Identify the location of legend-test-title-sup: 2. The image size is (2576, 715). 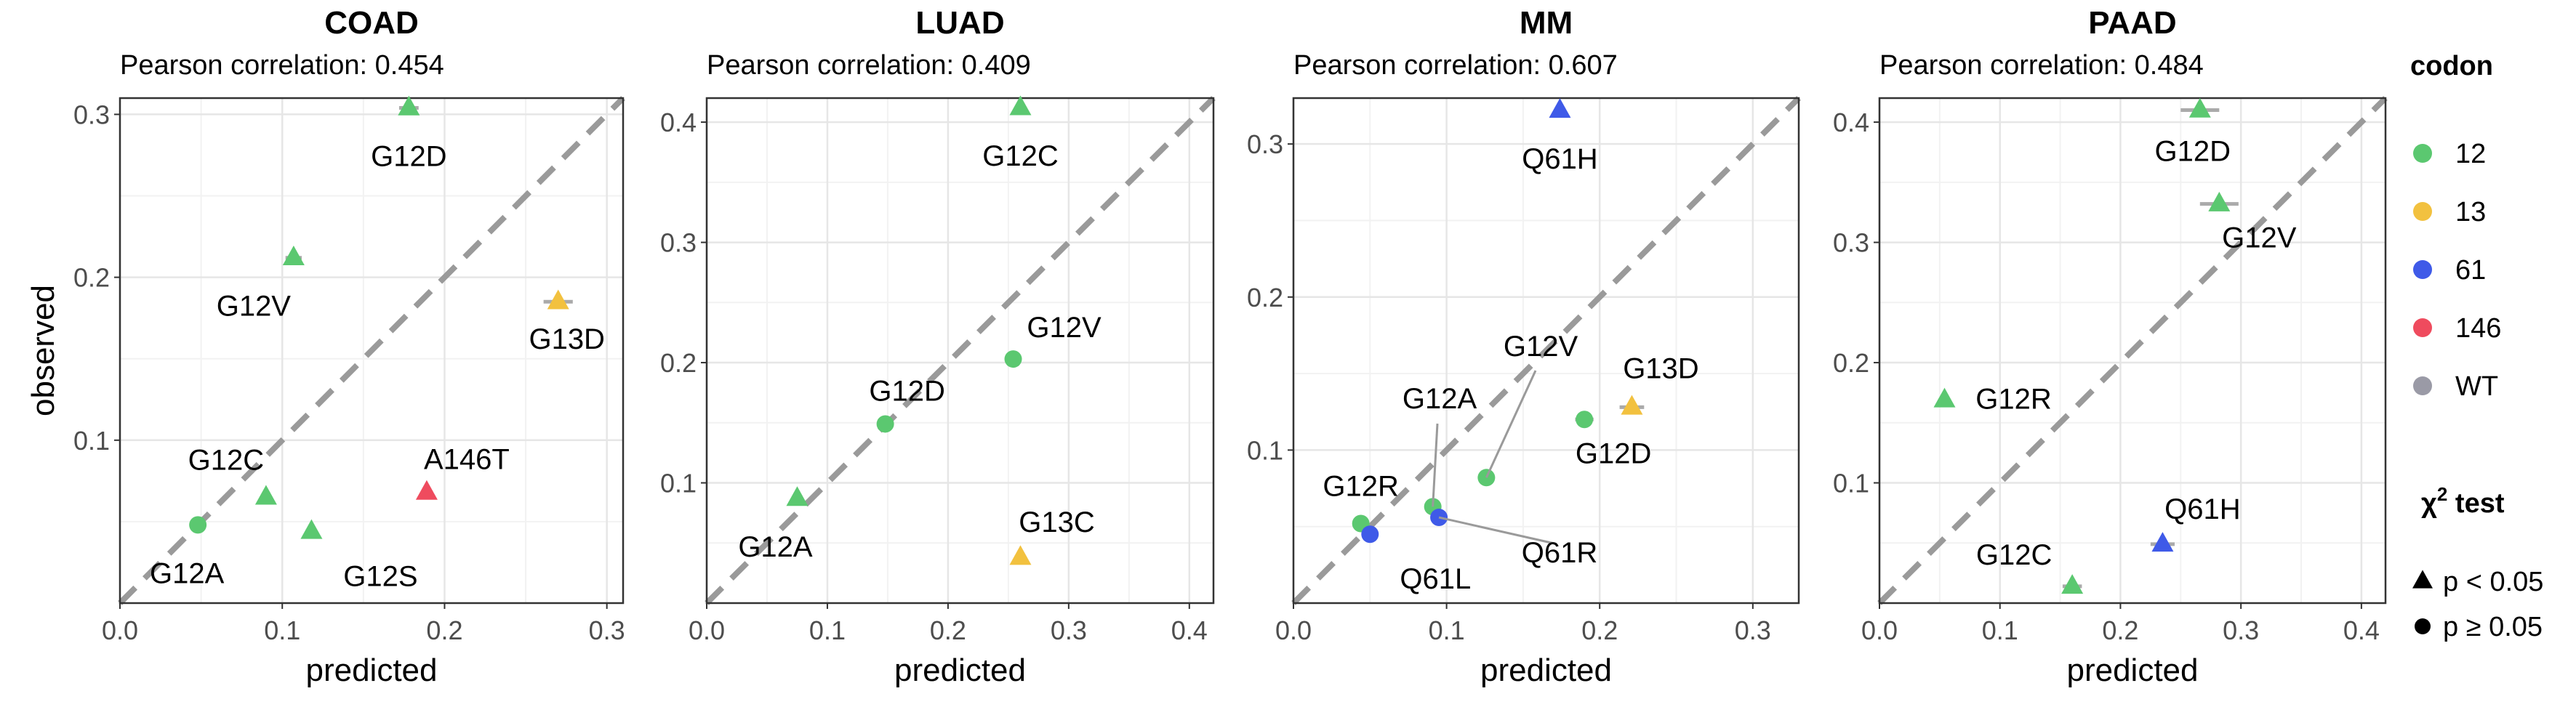
(2442, 494).